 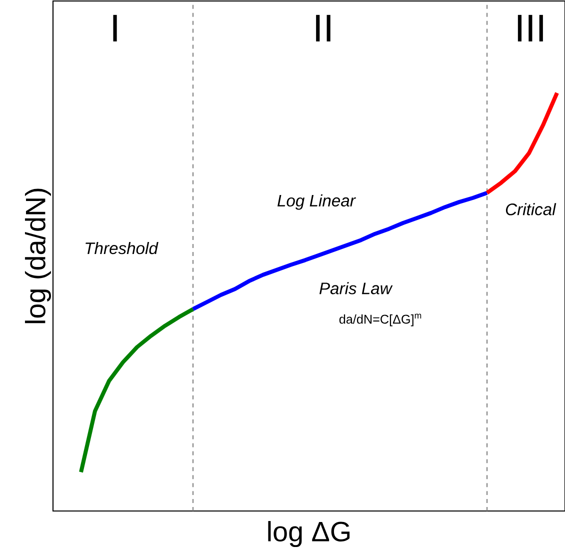 What do you see at coordinates (380, 320) in the screenshot?
I see `annotation: da/dN=C[ΔG]$^{m}$` at bounding box center [380, 320].